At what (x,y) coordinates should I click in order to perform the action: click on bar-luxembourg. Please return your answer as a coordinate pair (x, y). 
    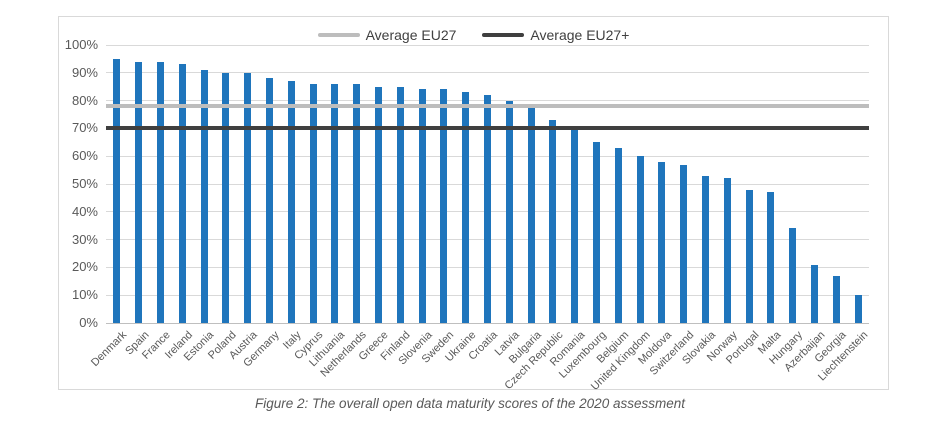
    Looking at the image, I should click on (596, 232).